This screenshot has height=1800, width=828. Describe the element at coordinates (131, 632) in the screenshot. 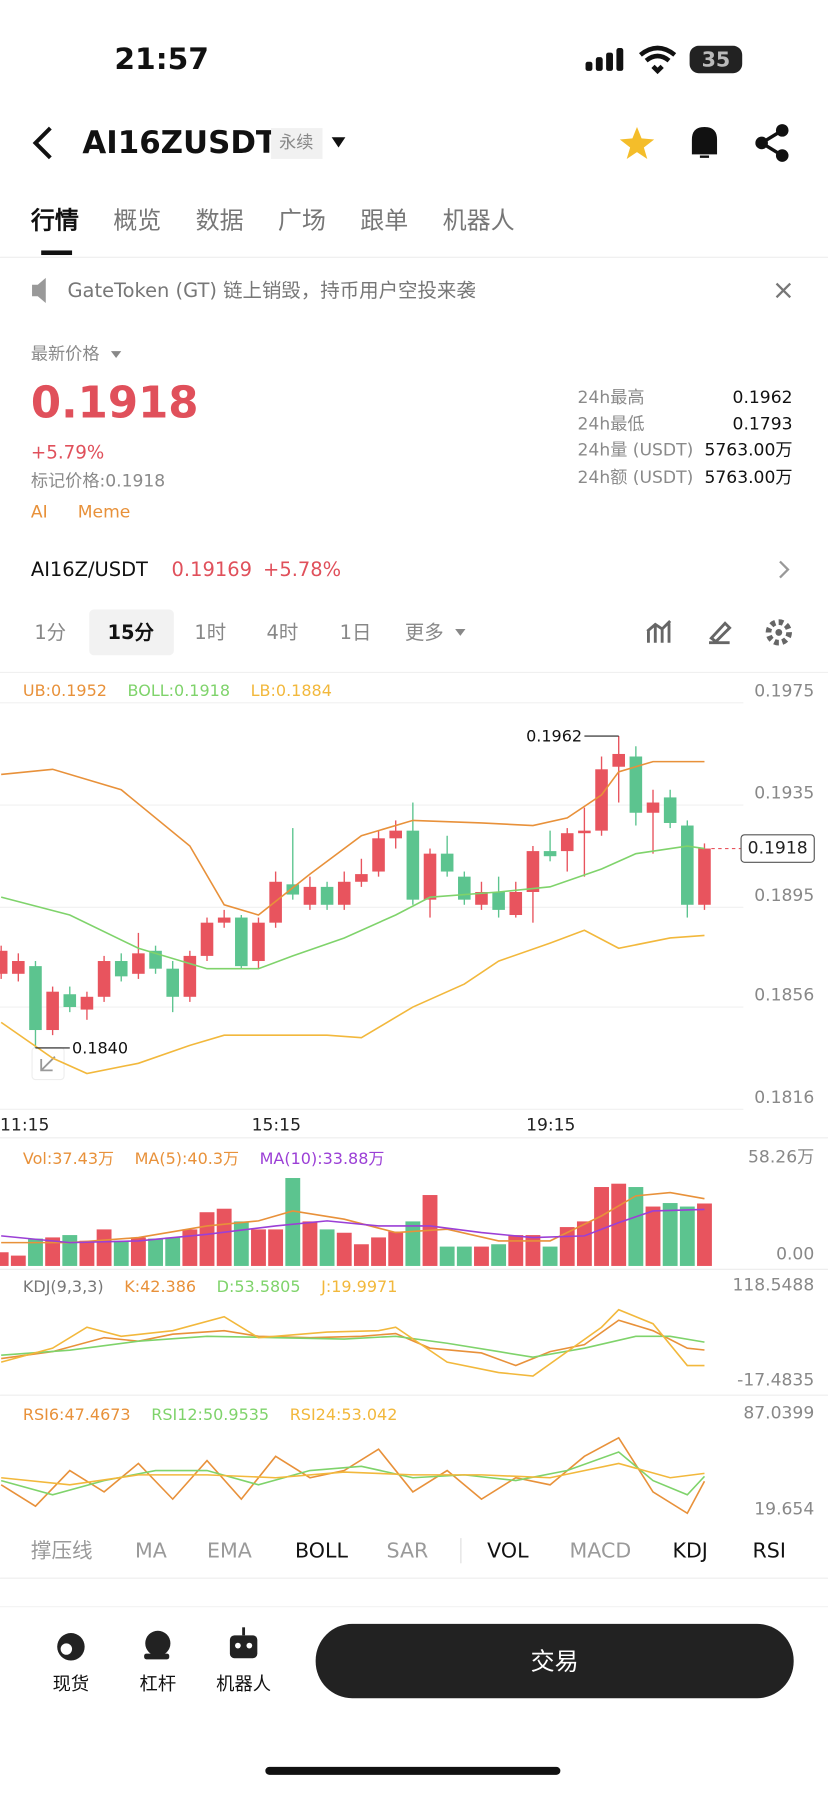

I see `interval: 15分` at that location.